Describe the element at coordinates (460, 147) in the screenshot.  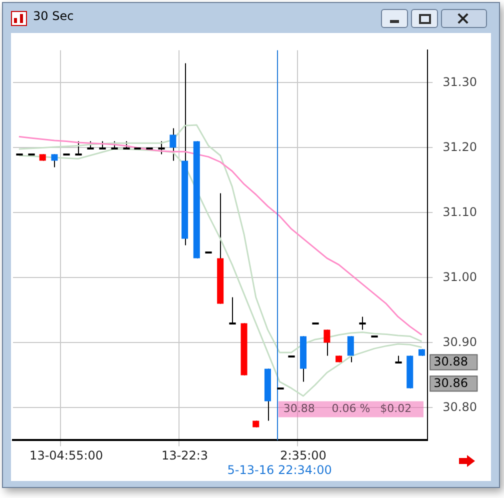
I see `y-tick-label: 31.20` at that location.